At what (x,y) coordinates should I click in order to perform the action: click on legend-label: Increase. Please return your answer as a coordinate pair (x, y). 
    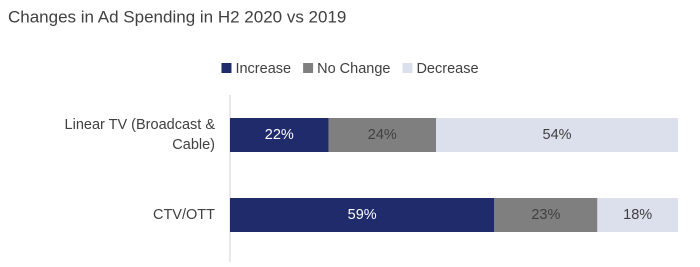
    Looking at the image, I should click on (263, 69).